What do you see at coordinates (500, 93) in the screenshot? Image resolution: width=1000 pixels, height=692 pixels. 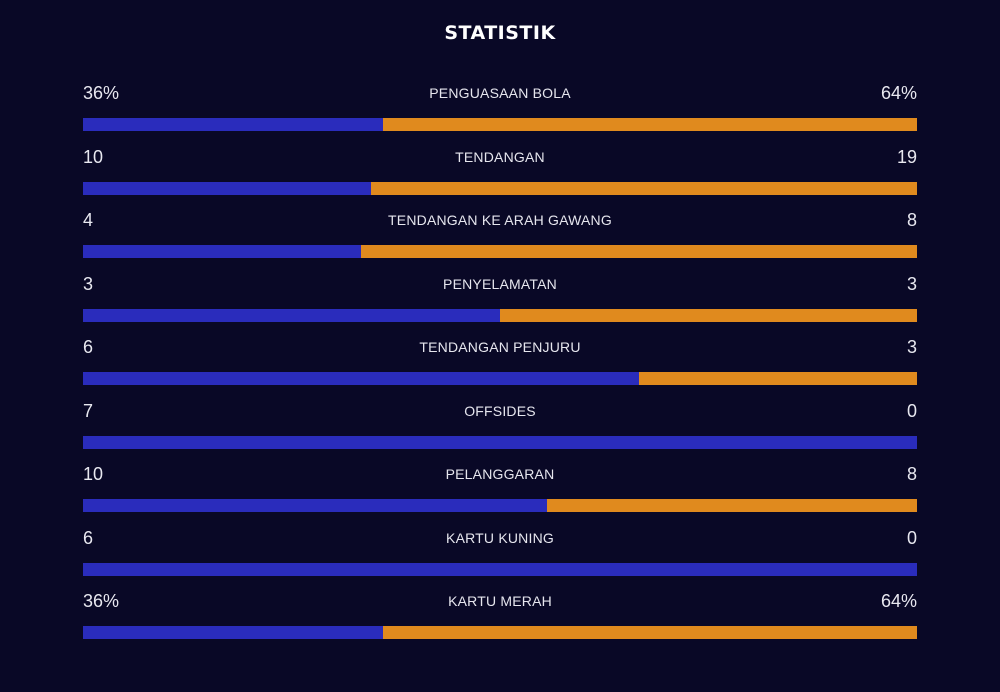 I see `stat-label: PENGUASAAN BOLA` at bounding box center [500, 93].